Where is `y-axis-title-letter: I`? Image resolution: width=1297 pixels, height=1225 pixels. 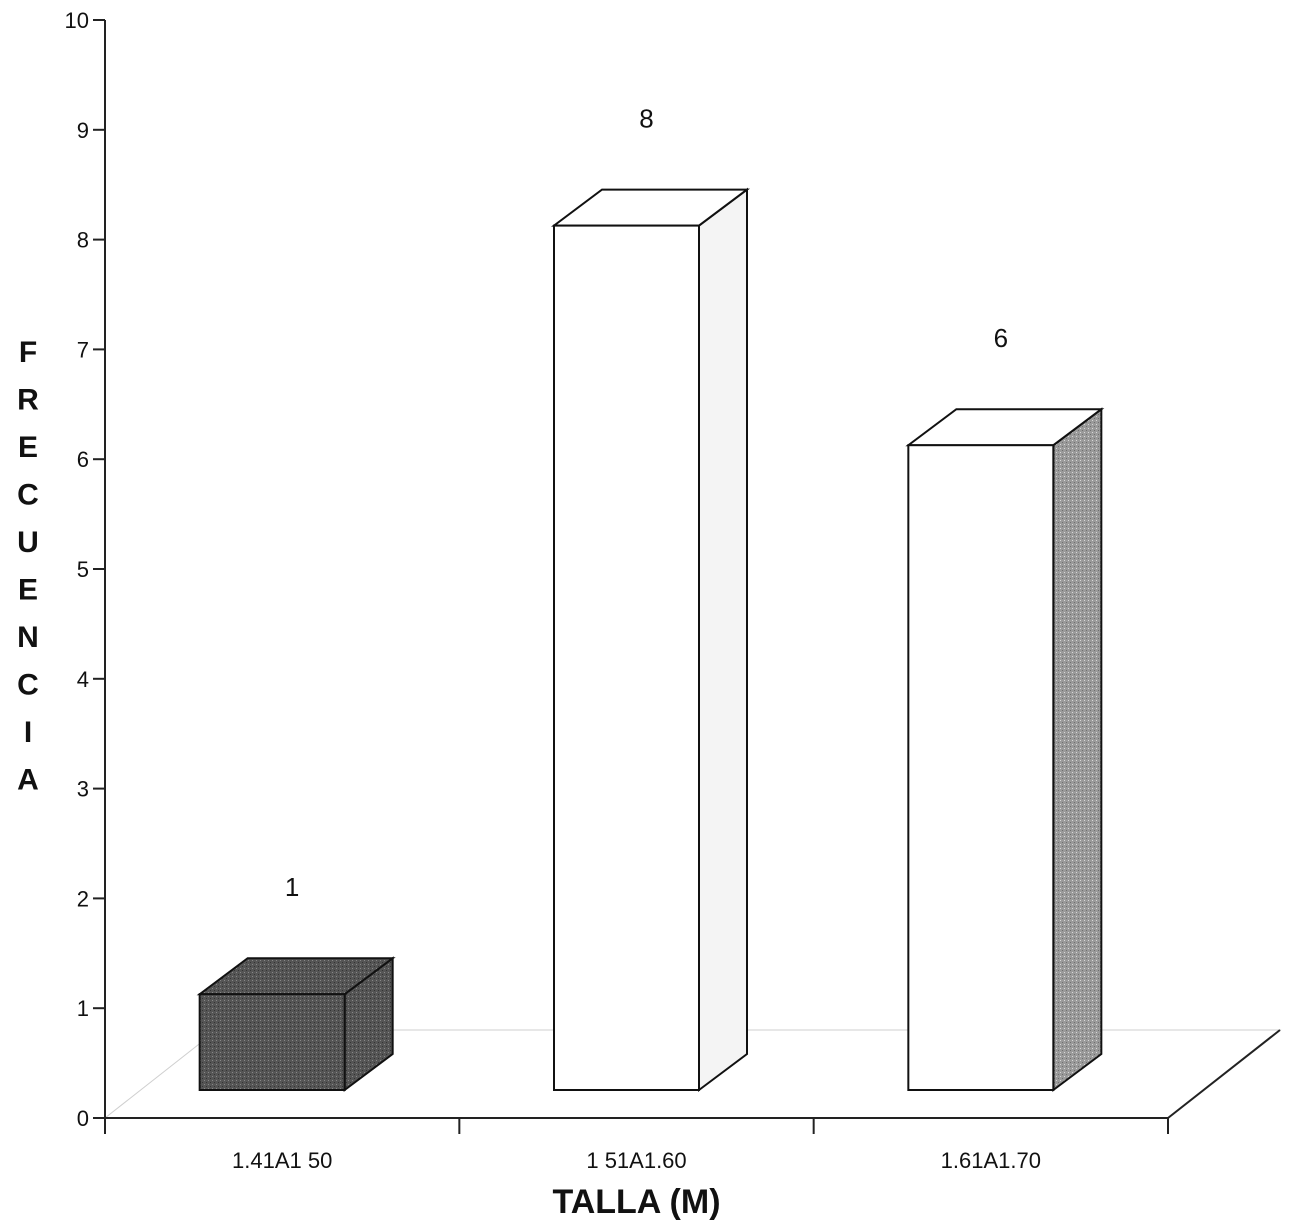 y-axis-title-letter: I is located at coordinates (28, 732).